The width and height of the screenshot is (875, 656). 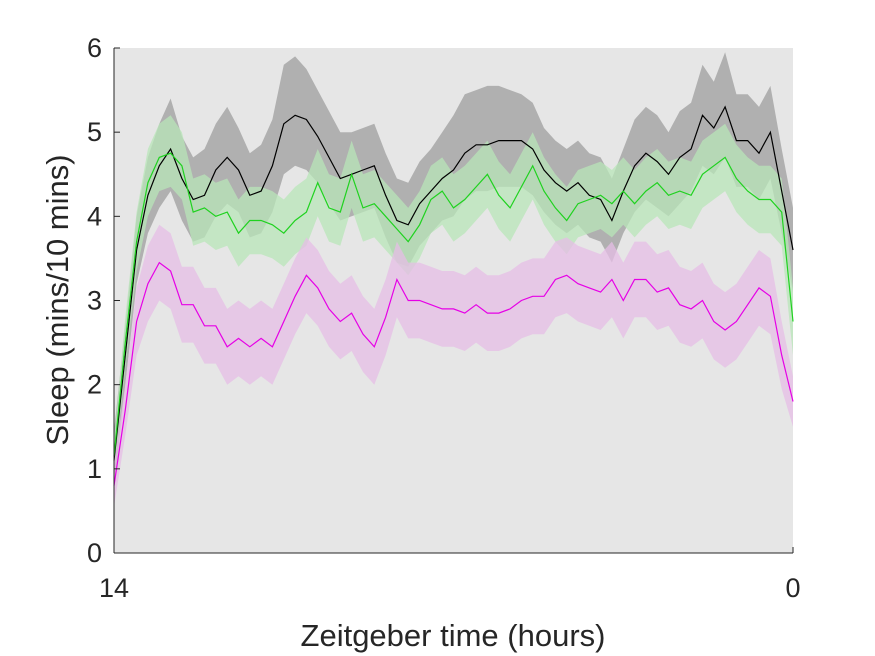 I want to click on y-tick-label: 2, so click(x=94, y=385).